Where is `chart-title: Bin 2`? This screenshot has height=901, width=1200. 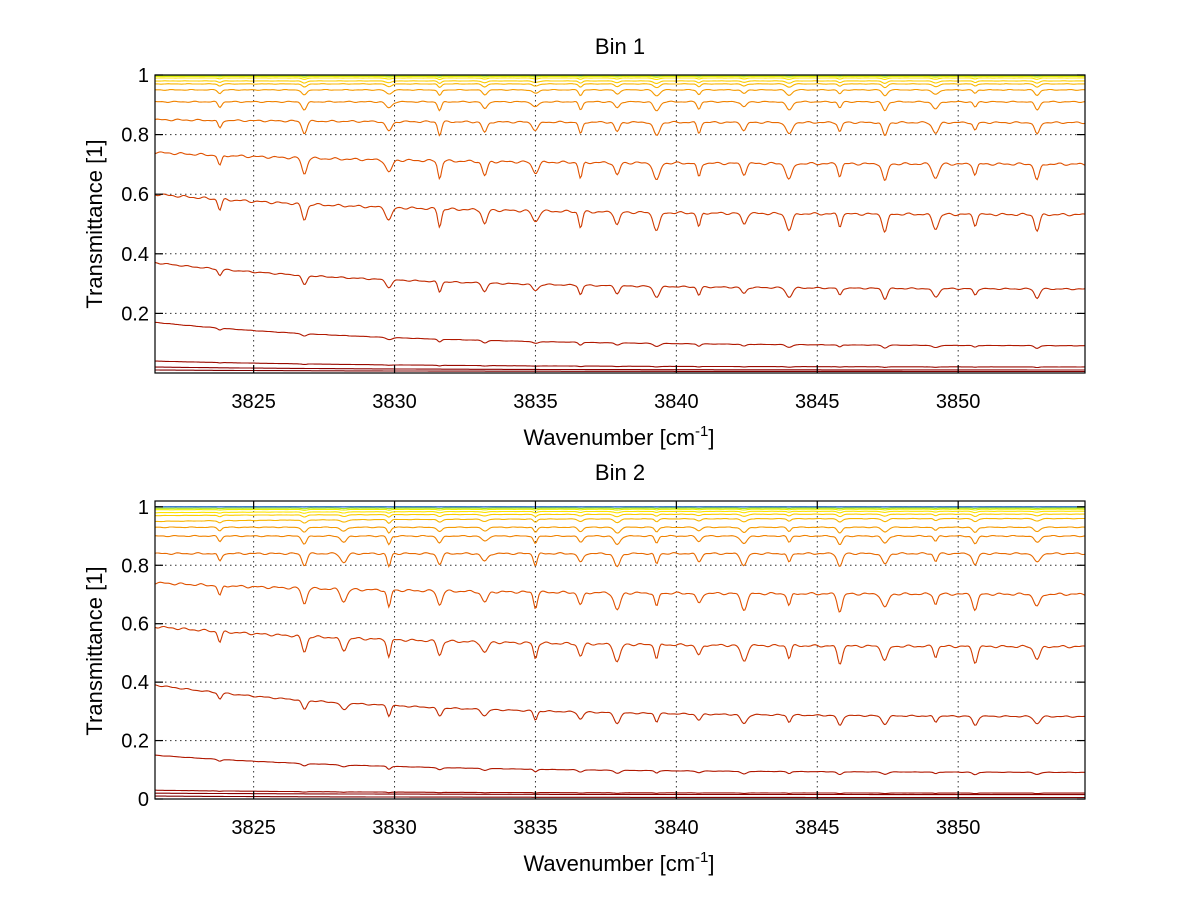 chart-title: Bin 2 is located at coordinates (620, 472).